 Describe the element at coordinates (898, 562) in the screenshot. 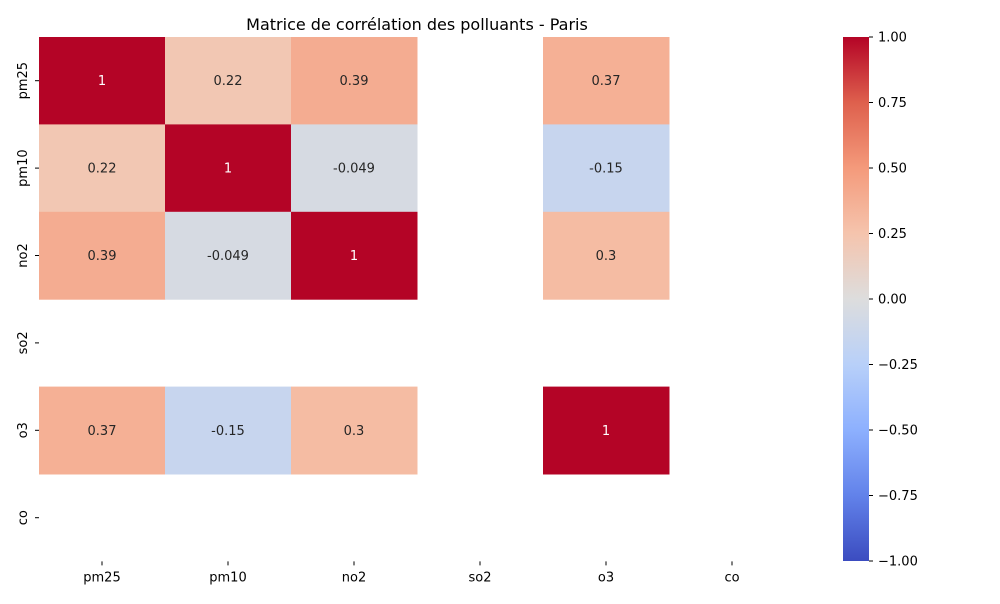

I see `colorbar-tick-label: −1.00` at that location.